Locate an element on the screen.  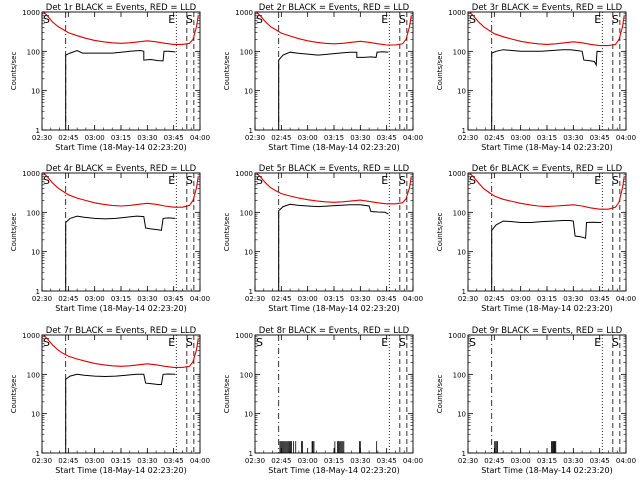
panel-title: Det 8r BLACK = Events, RED = LLD is located at coordinates (334, 331).